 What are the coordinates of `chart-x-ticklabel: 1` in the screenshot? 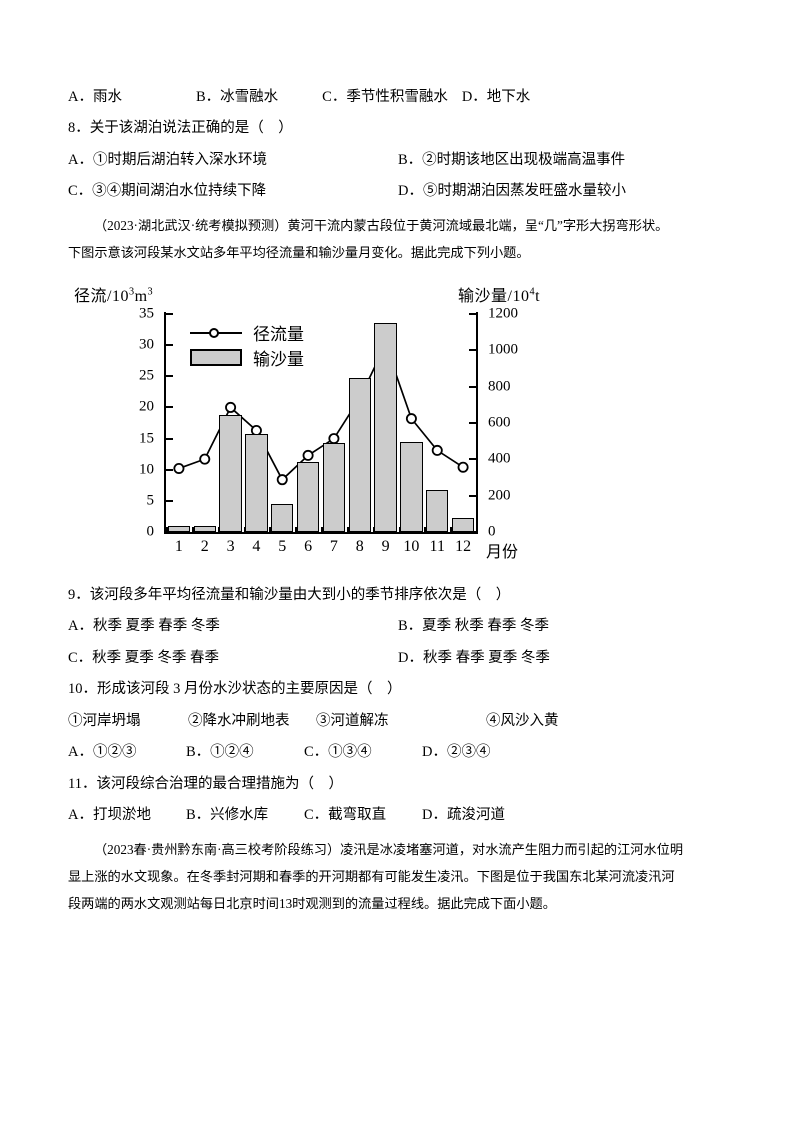 It's located at (178, 546).